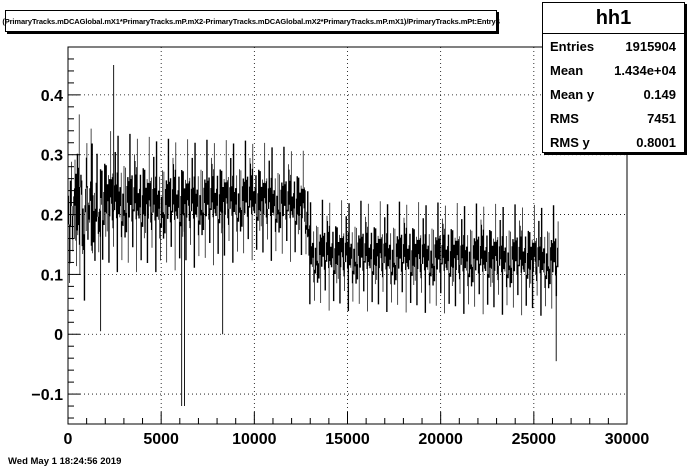 The image size is (696, 472). I want to click on stats-value: 1915904, so click(650, 46).